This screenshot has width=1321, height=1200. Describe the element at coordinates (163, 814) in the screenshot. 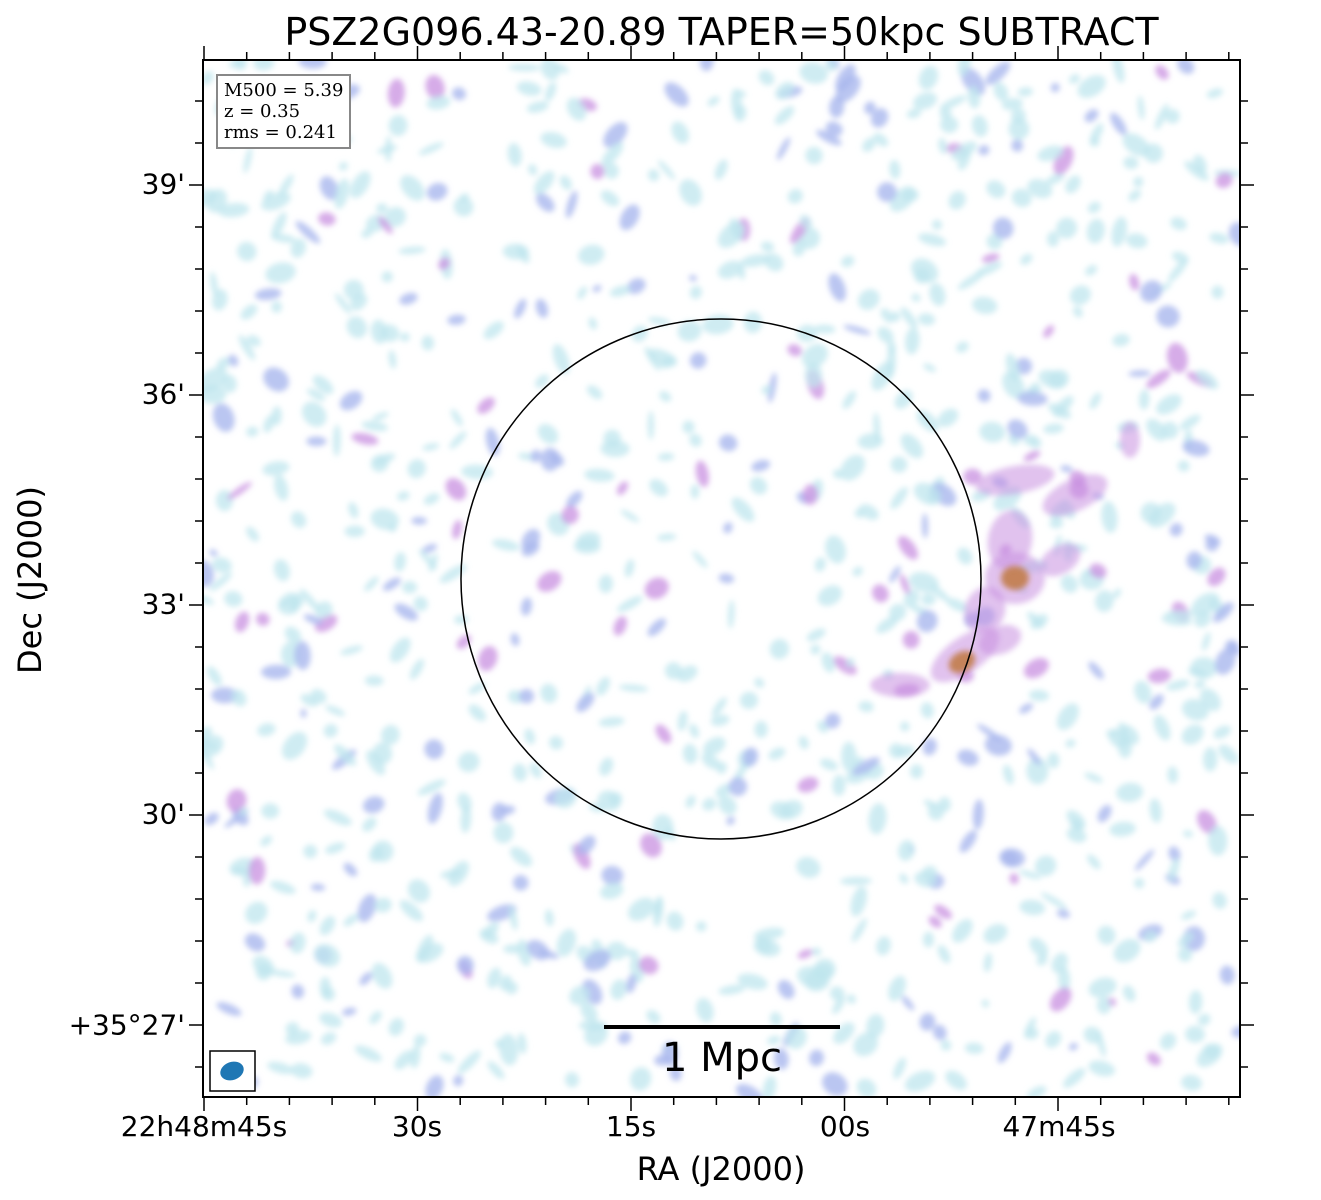

I see `y-tick-label: 30'` at that location.